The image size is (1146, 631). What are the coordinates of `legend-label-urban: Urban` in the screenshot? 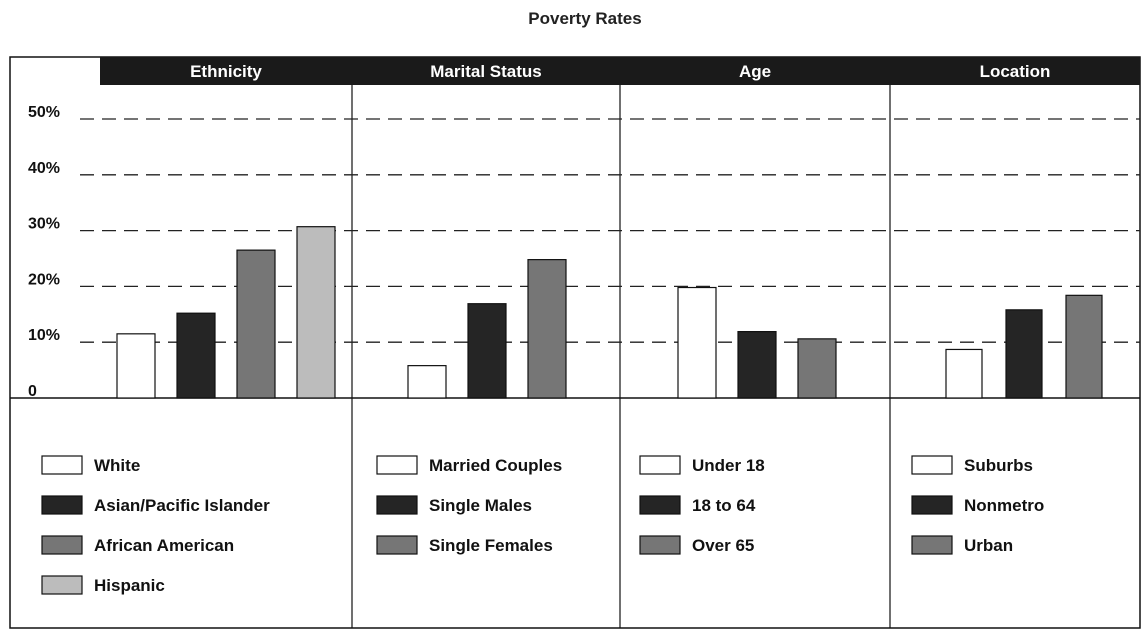 It's located at (988, 545).